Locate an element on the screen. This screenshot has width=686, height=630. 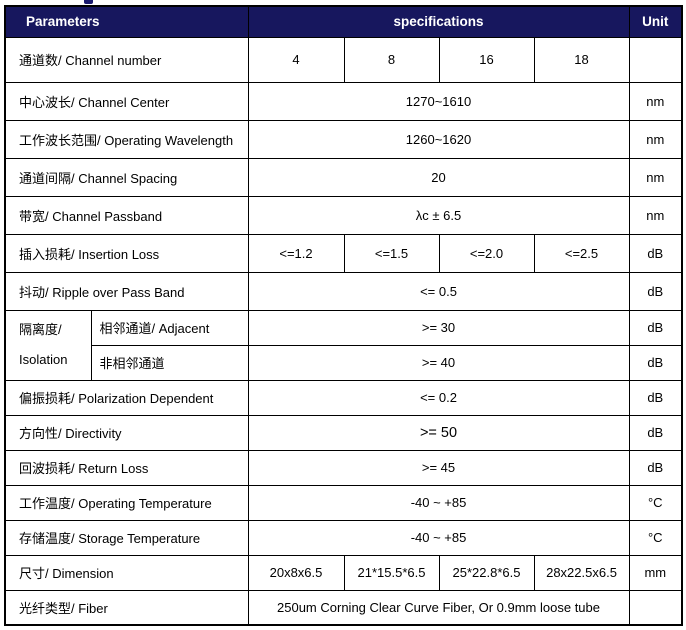
table-row-channel-spacing: 通道间隔/ Channel Spacing 20 nm is located at coordinates (343, 177).